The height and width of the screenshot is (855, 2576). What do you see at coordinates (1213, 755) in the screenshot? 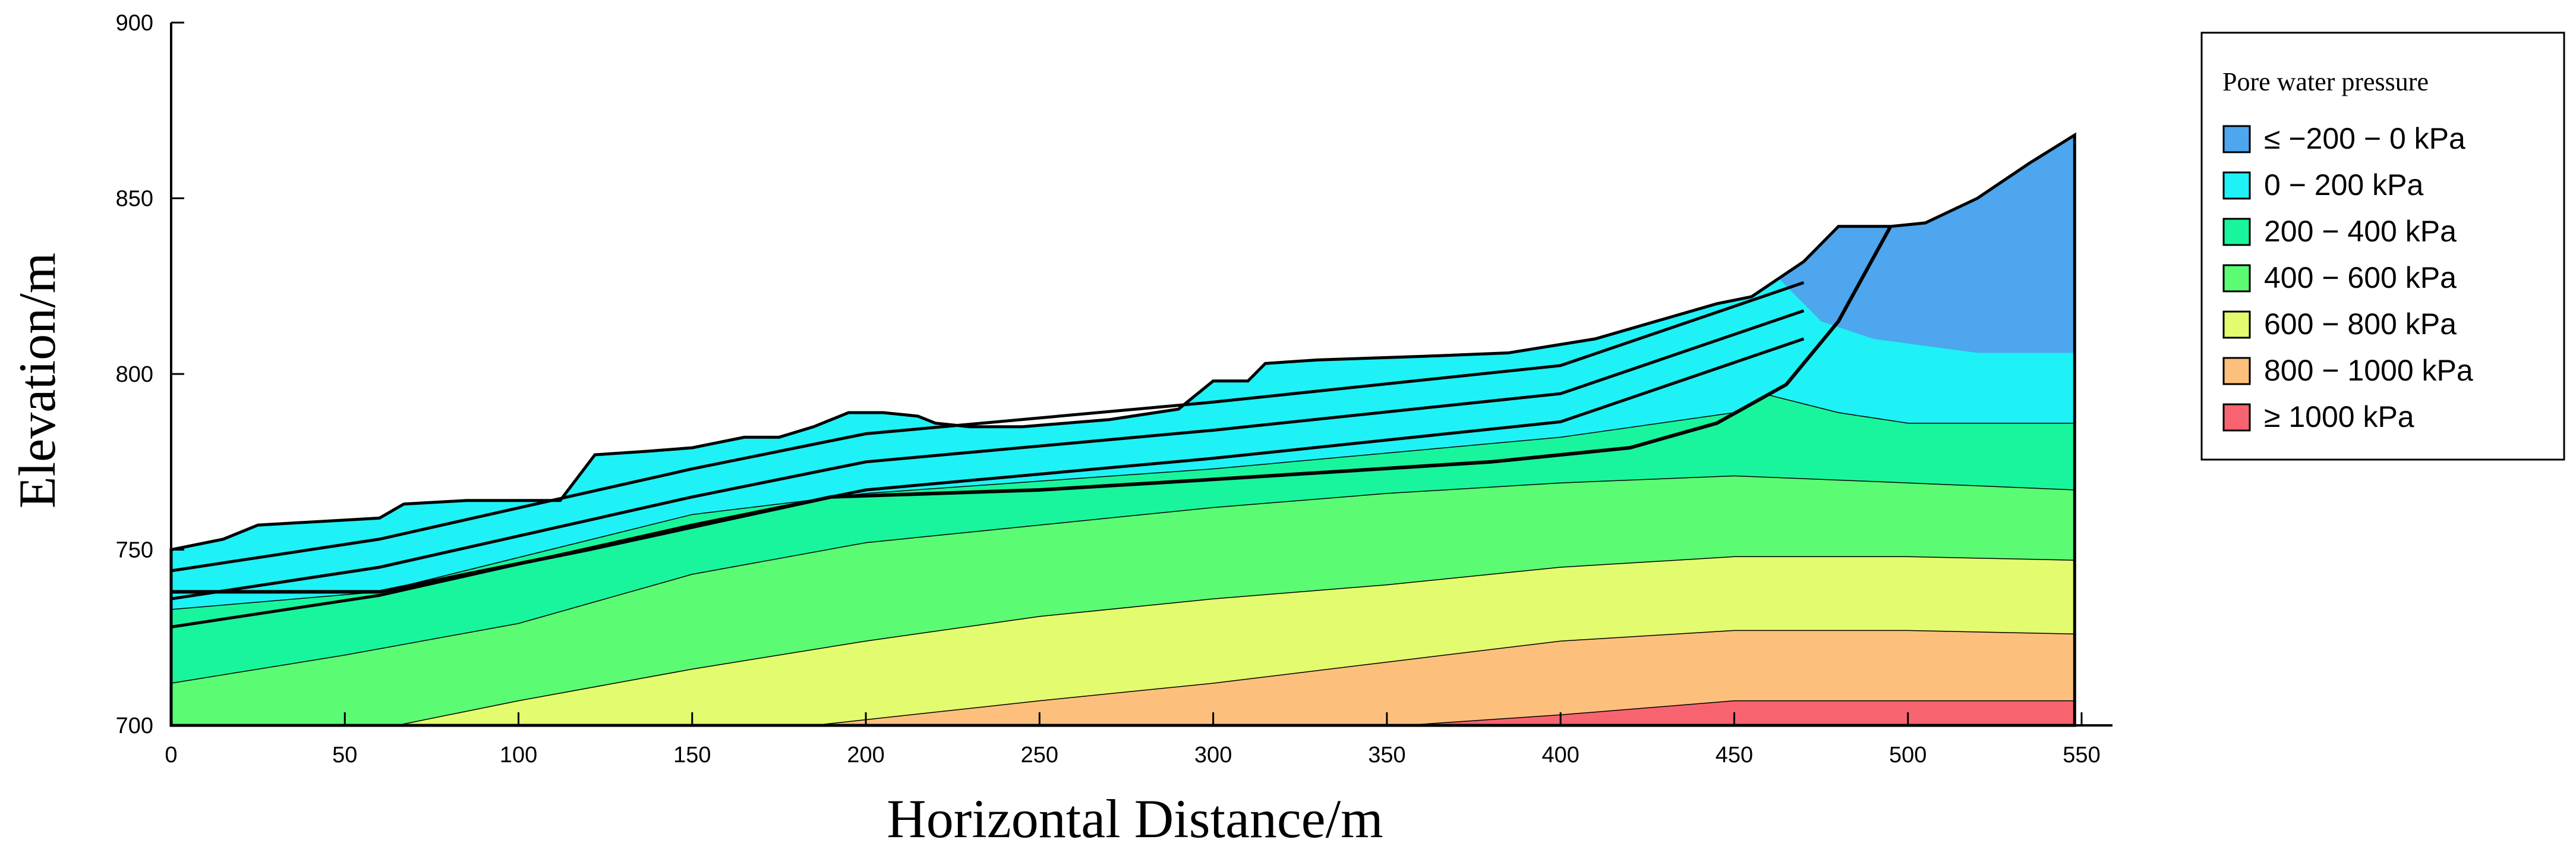
I see `x-tick-label: 300` at bounding box center [1213, 755].